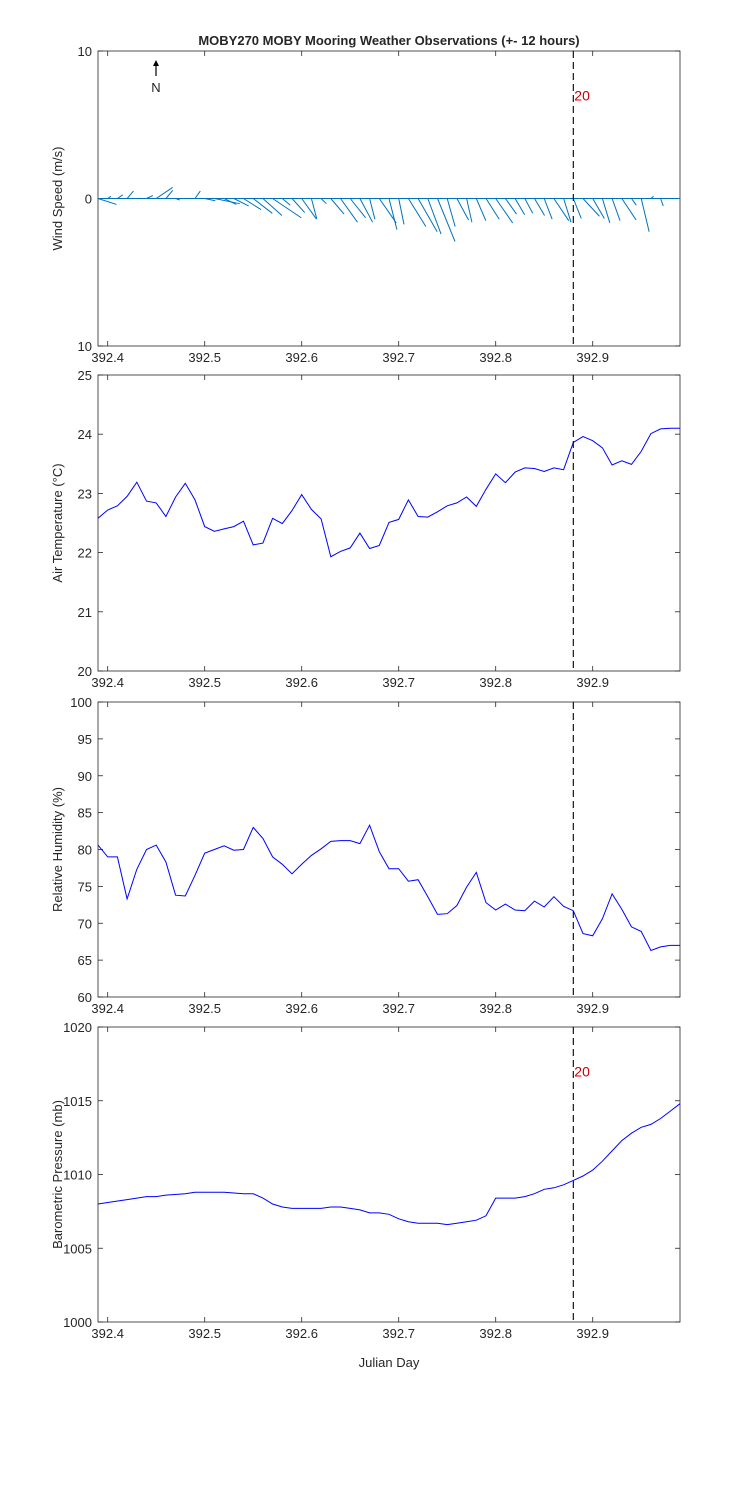  What do you see at coordinates (85, 612) in the screenshot?
I see `y-tick-label: 21` at bounding box center [85, 612].